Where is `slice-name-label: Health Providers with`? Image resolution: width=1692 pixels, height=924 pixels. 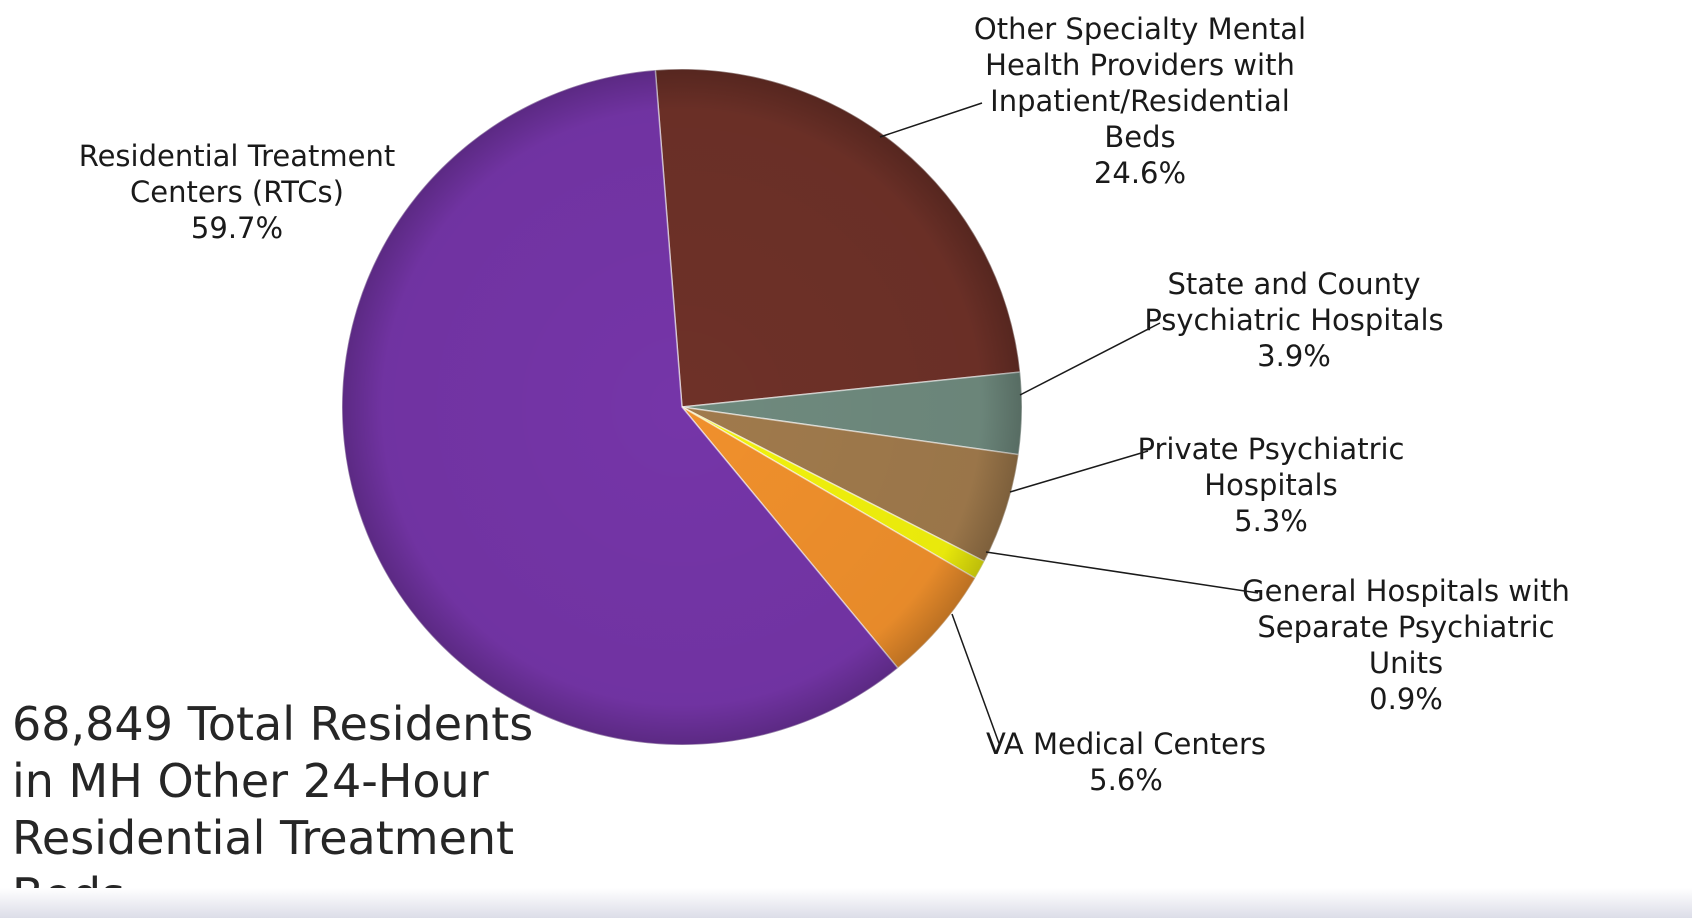
slice-name-label: Health Providers with is located at coordinates (1140, 65).